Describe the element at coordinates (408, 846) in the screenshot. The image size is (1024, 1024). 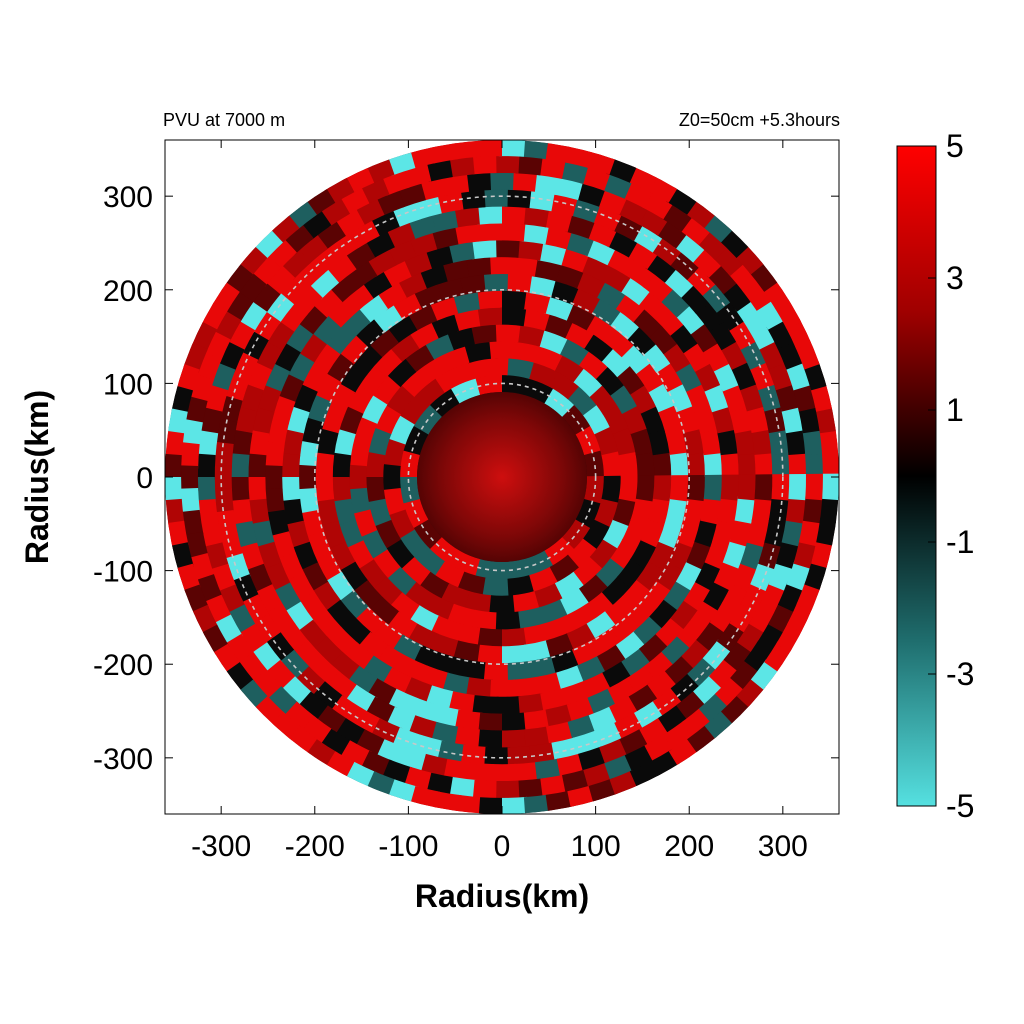
I see `x-tick-label: -100` at that location.